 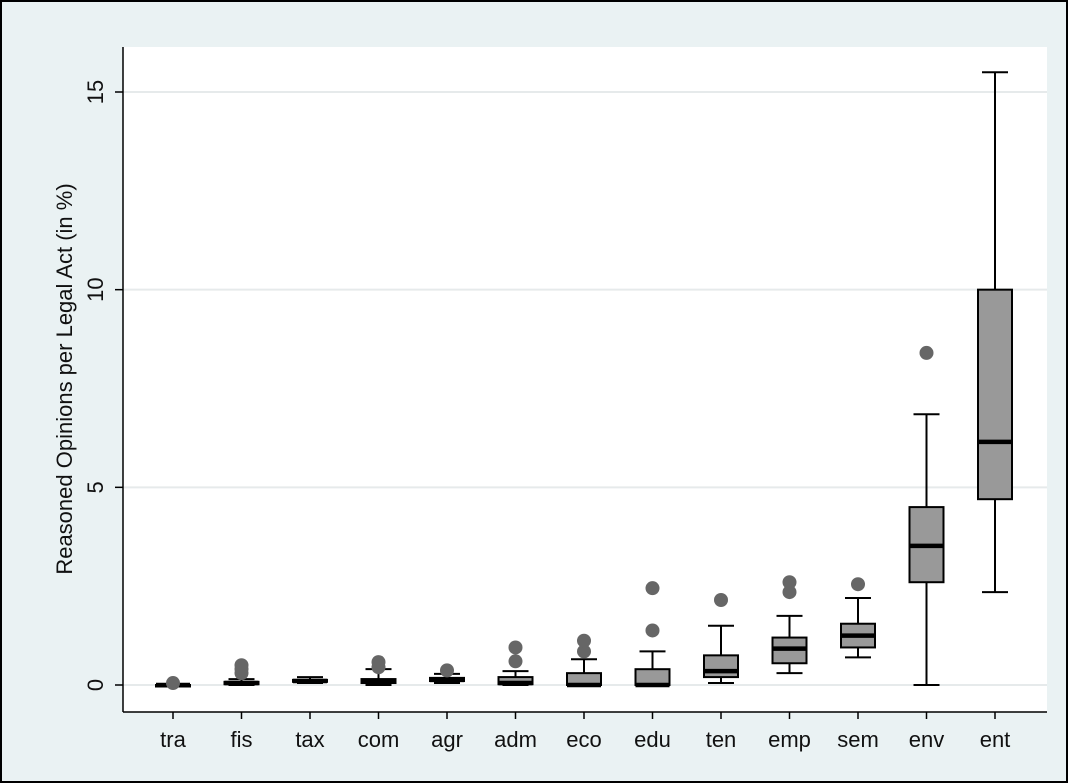 What do you see at coordinates (721, 639) in the screenshot?
I see `box-ten` at bounding box center [721, 639].